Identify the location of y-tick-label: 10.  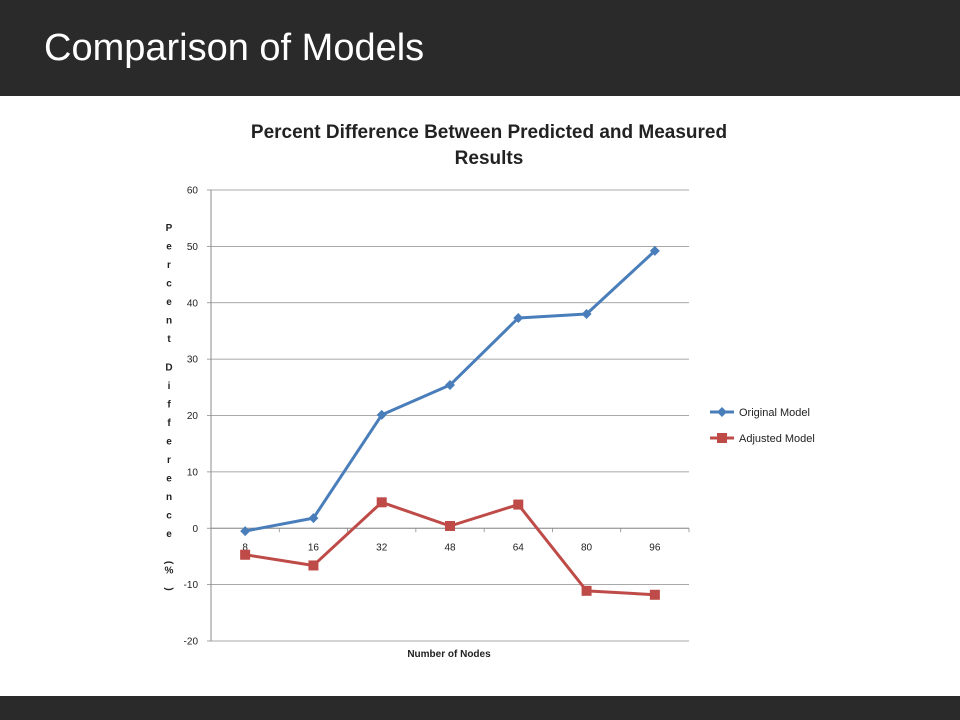
(193, 472).